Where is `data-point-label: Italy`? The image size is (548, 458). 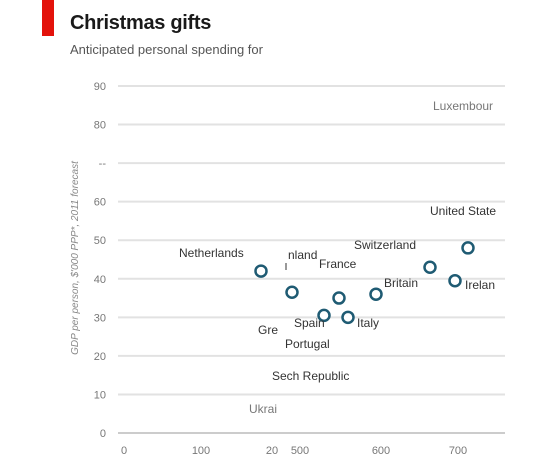 data-point-label: Italy is located at coordinates (368, 323).